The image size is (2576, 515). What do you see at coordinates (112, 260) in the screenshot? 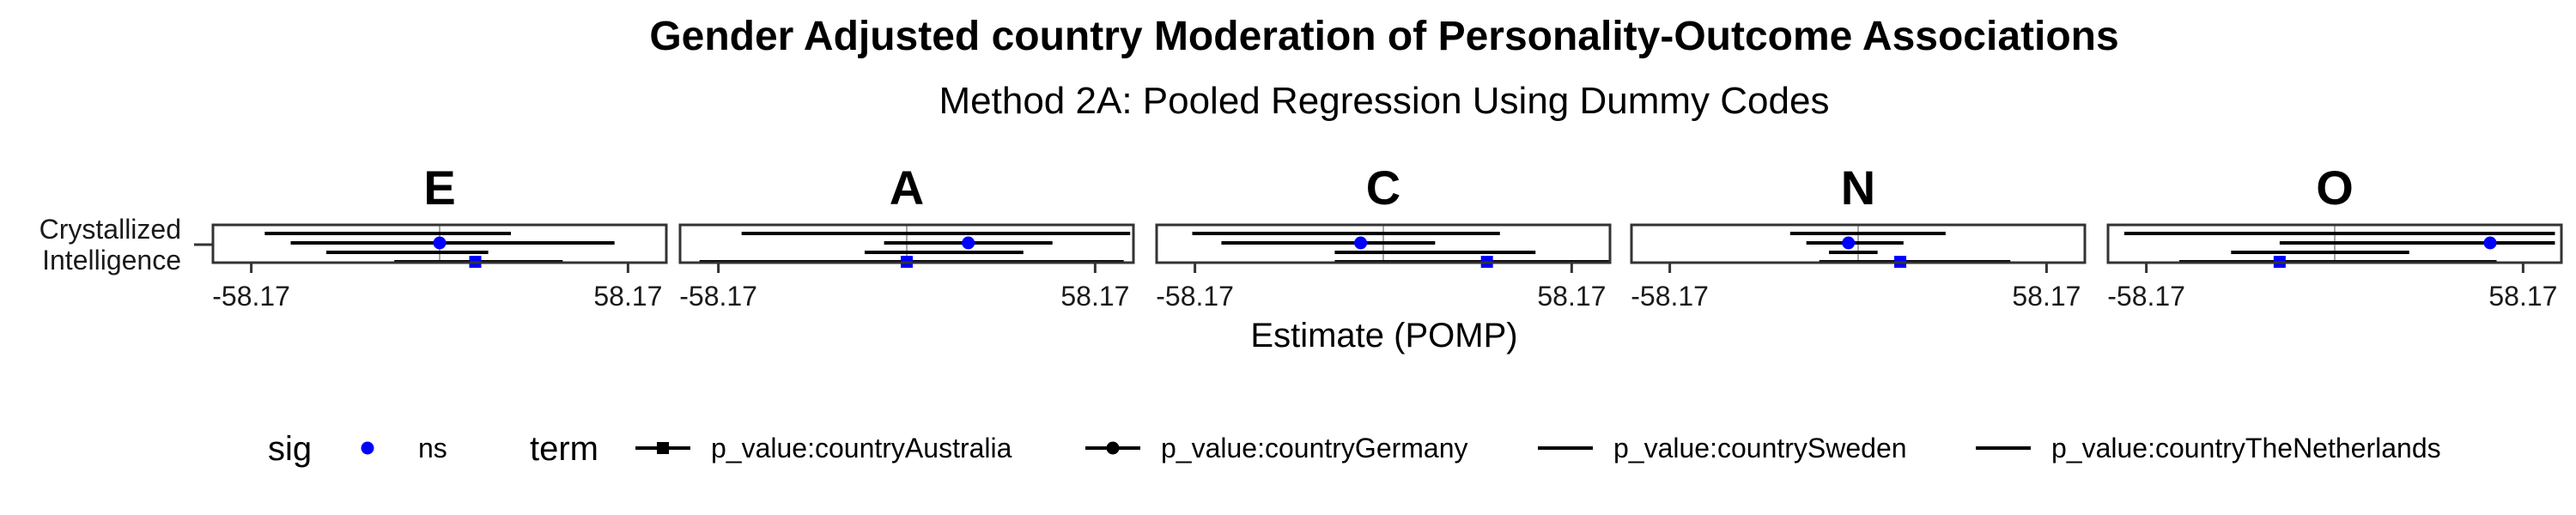
I see `y-category-label: Intelligence` at bounding box center [112, 260].